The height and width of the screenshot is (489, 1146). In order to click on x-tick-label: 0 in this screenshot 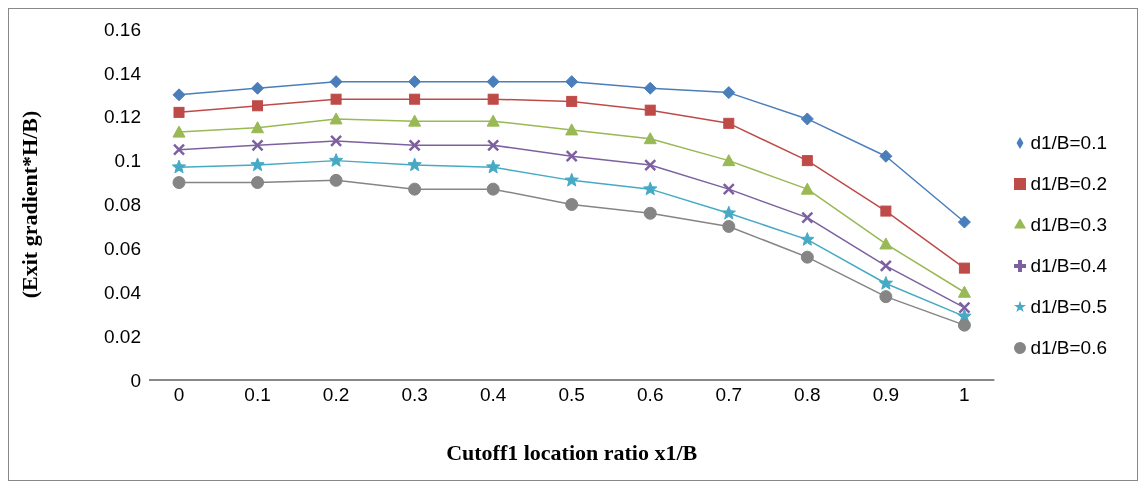, I will do `click(179, 395)`.